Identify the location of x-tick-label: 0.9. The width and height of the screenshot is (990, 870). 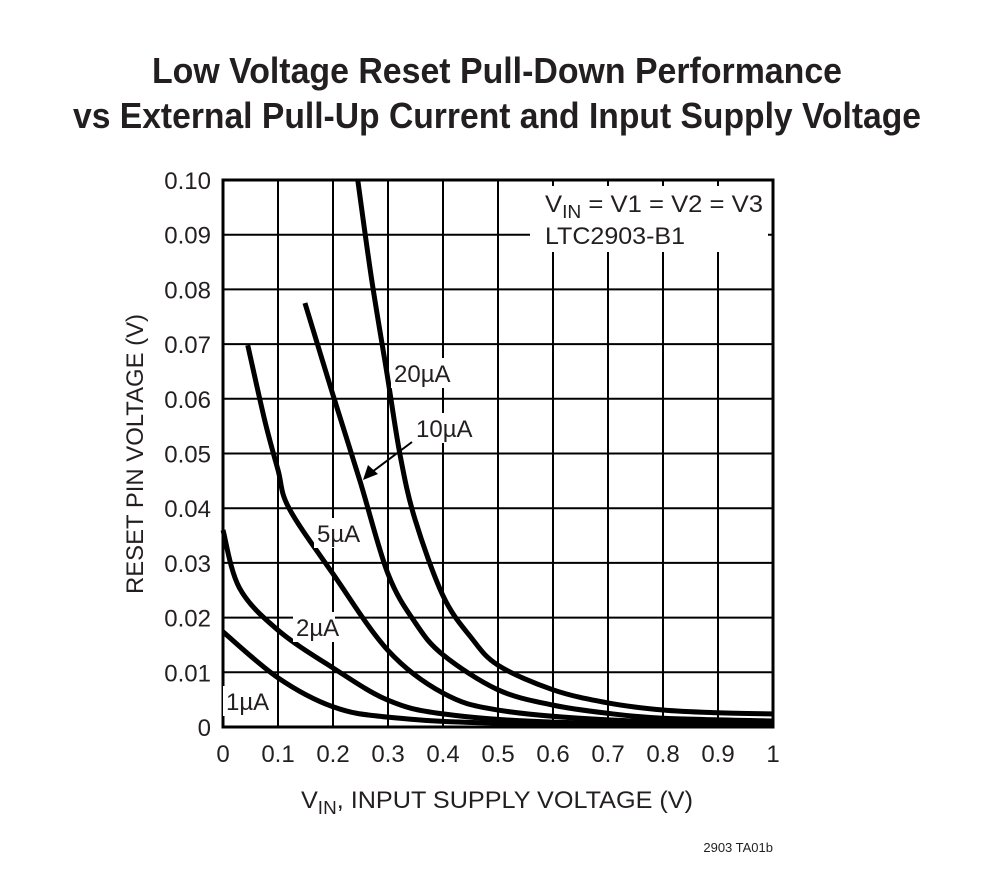
(717, 754).